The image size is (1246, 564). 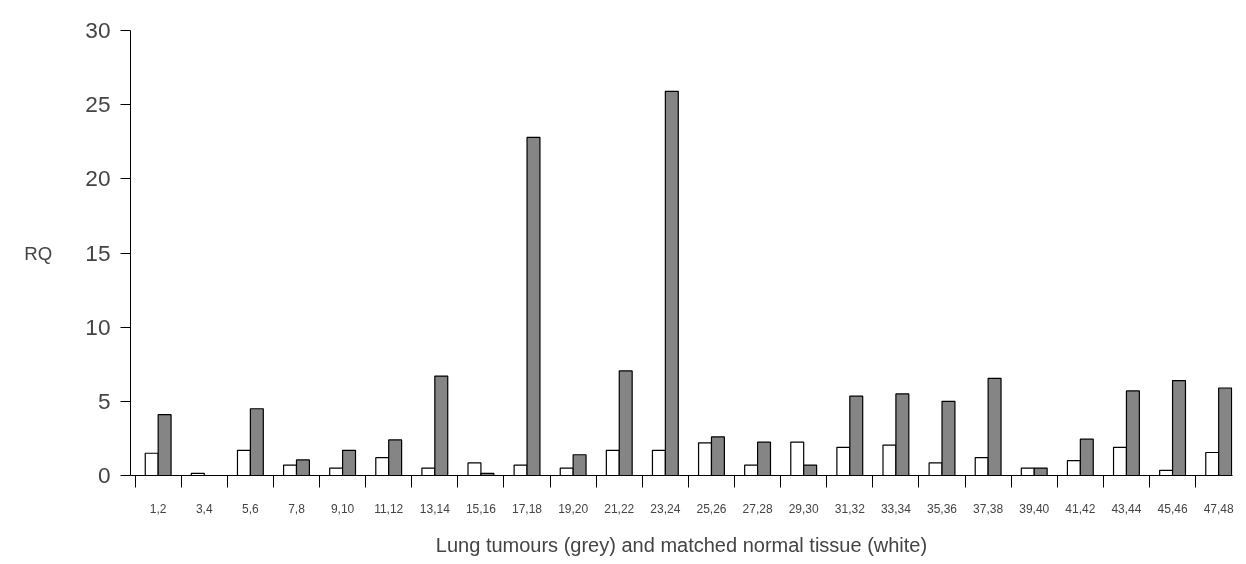 What do you see at coordinates (342, 508) in the screenshot?
I see `x-tick-label: 9,10` at bounding box center [342, 508].